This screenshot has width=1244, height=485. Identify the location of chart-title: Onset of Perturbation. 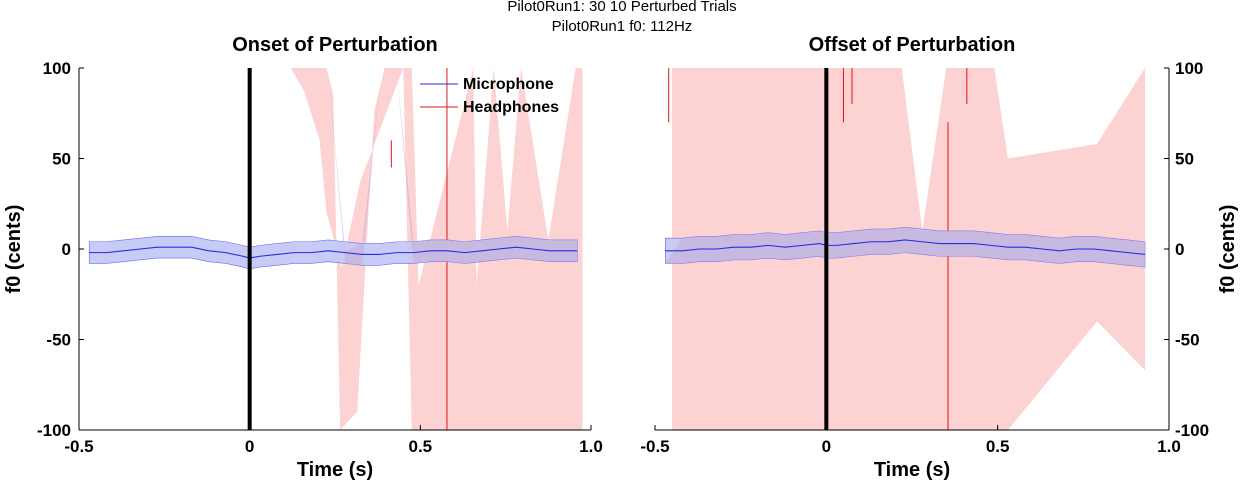
(335, 45).